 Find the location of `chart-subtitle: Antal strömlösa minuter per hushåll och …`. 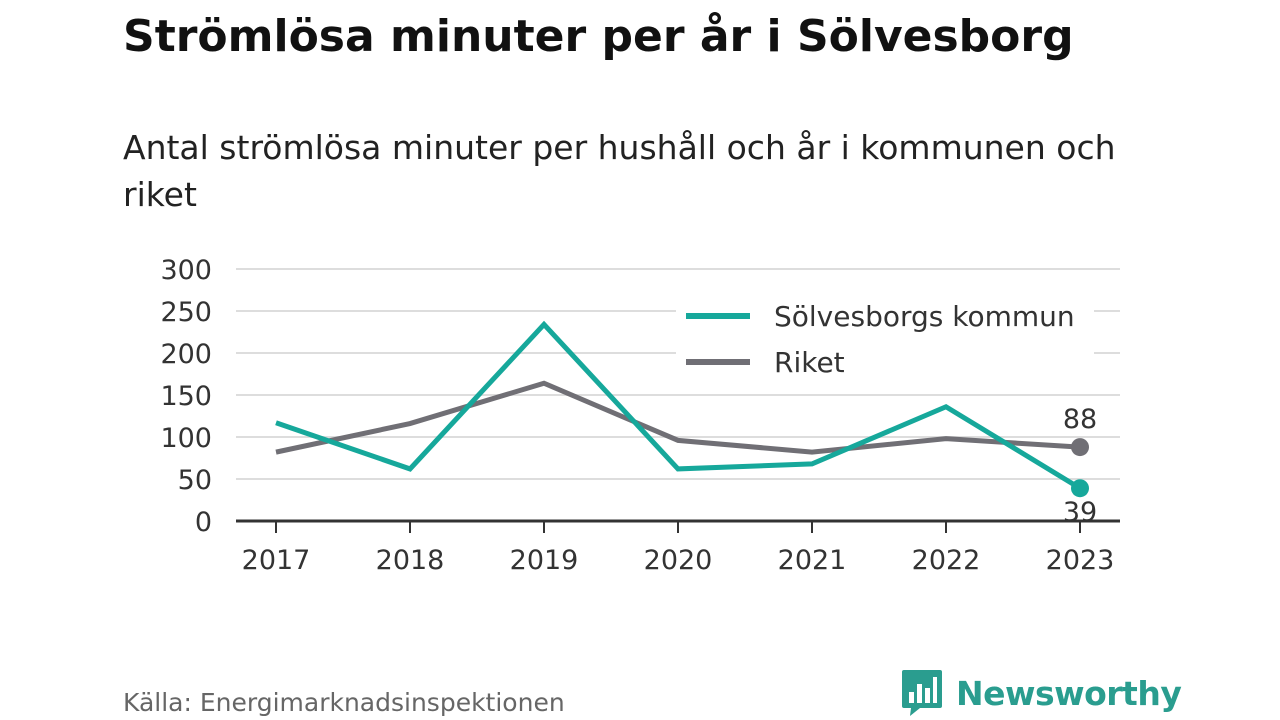

chart-subtitle: Antal strömlösa minuter per hushåll och … is located at coordinates (619, 171).